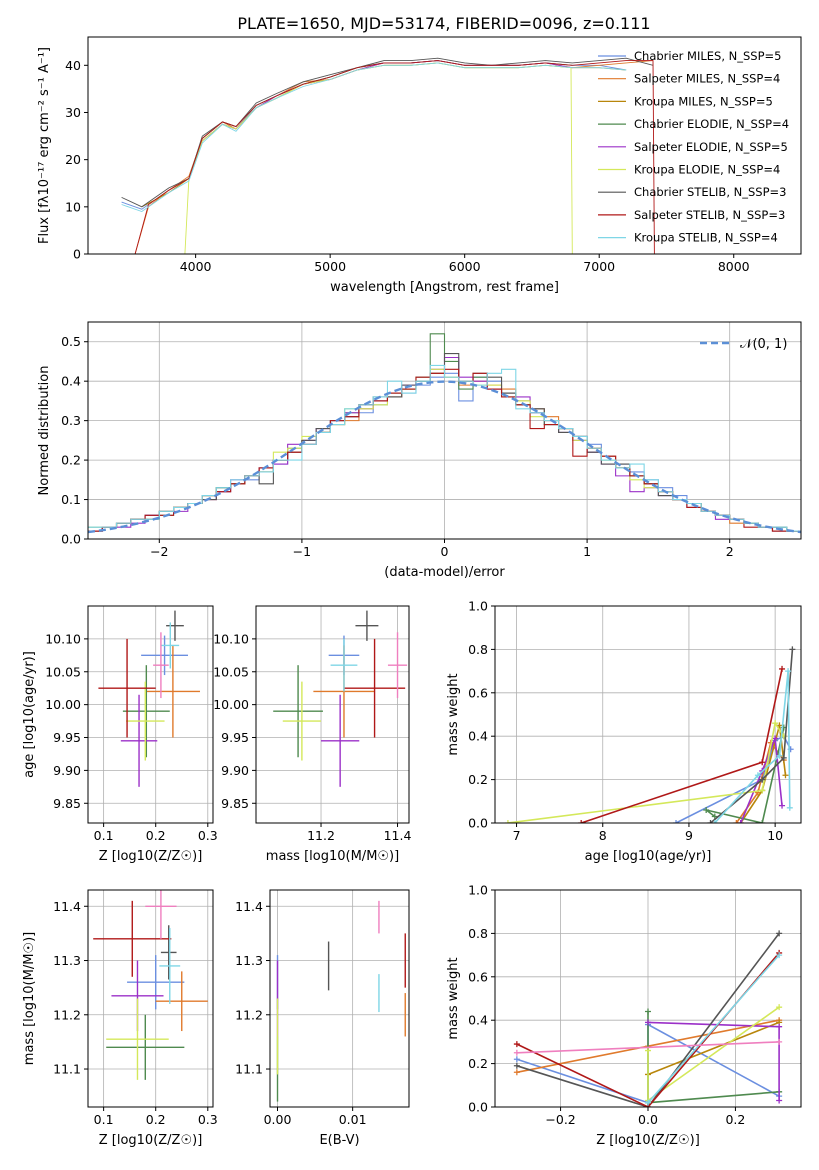  What do you see at coordinates (67, 1014) in the screenshot?
I see `y-tick-label: 11.2` at bounding box center [67, 1014].